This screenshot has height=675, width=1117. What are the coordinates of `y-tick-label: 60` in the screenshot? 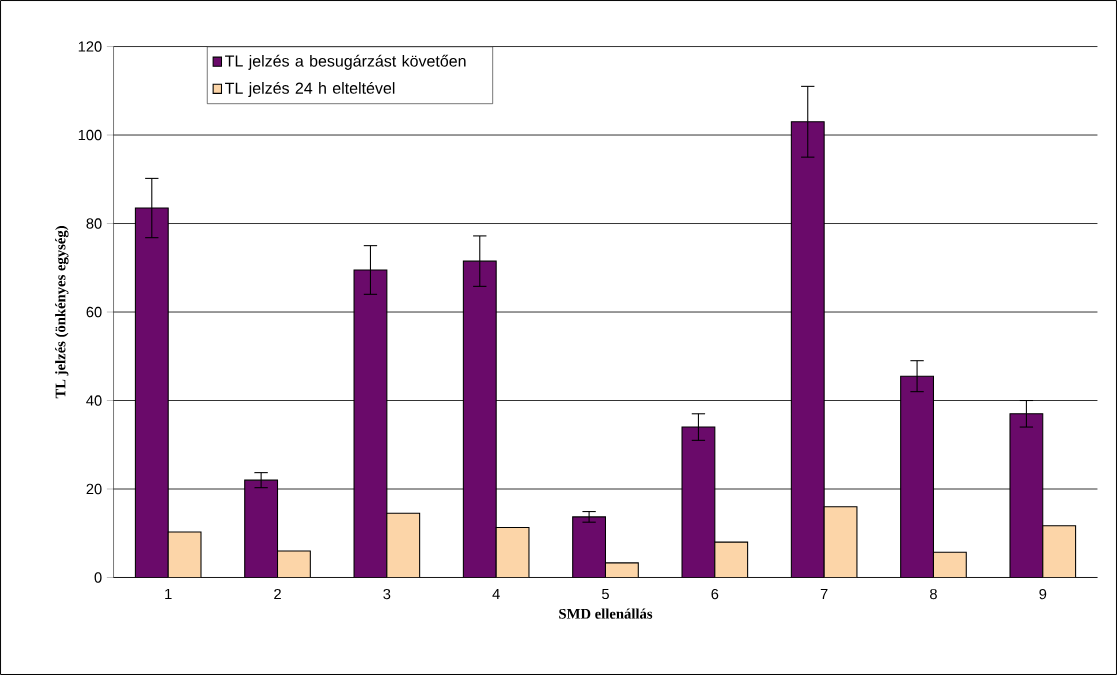 It's located at (94, 312).